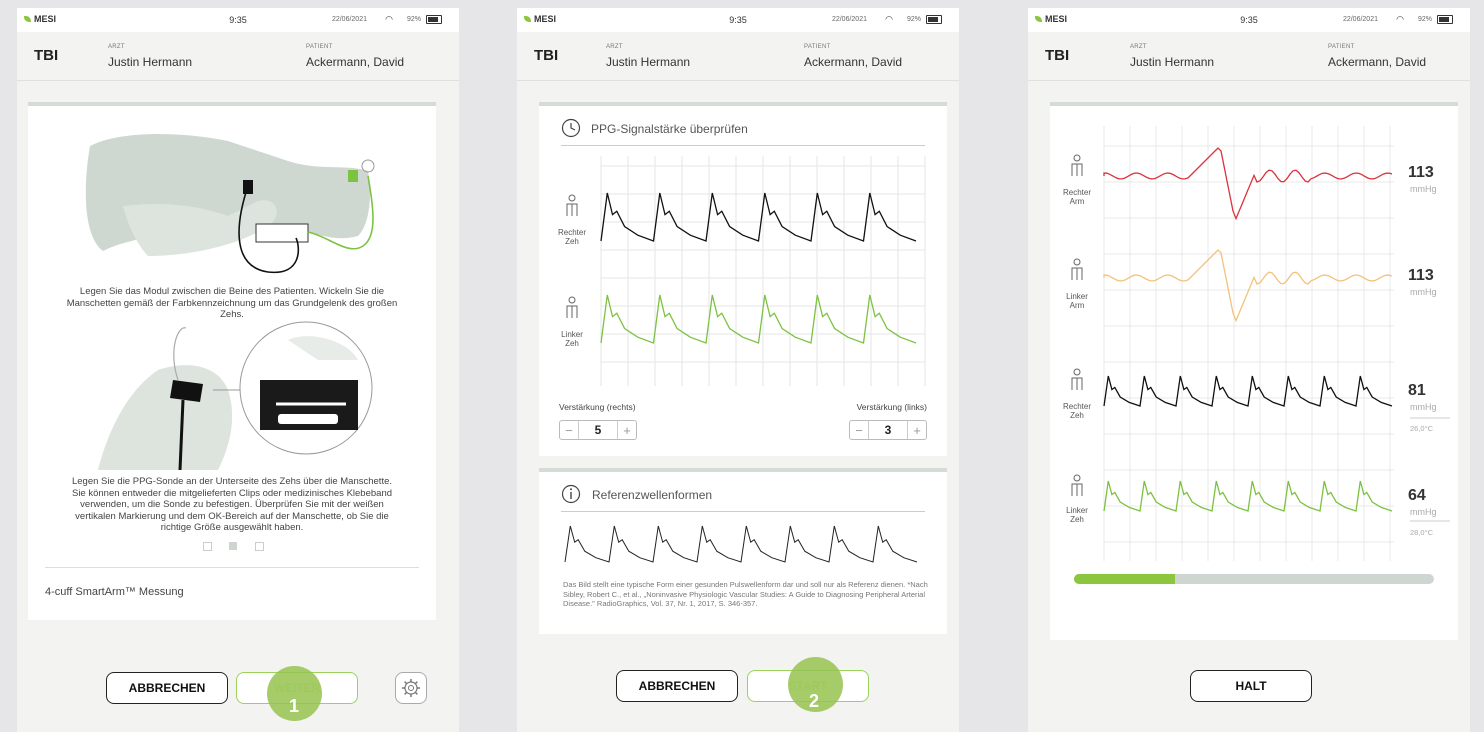 The width and height of the screenshot is (1484, 732). Describe the element at coordinates (1417, 390) in the screenshot. I see `right-toe-value: 81` at that location.